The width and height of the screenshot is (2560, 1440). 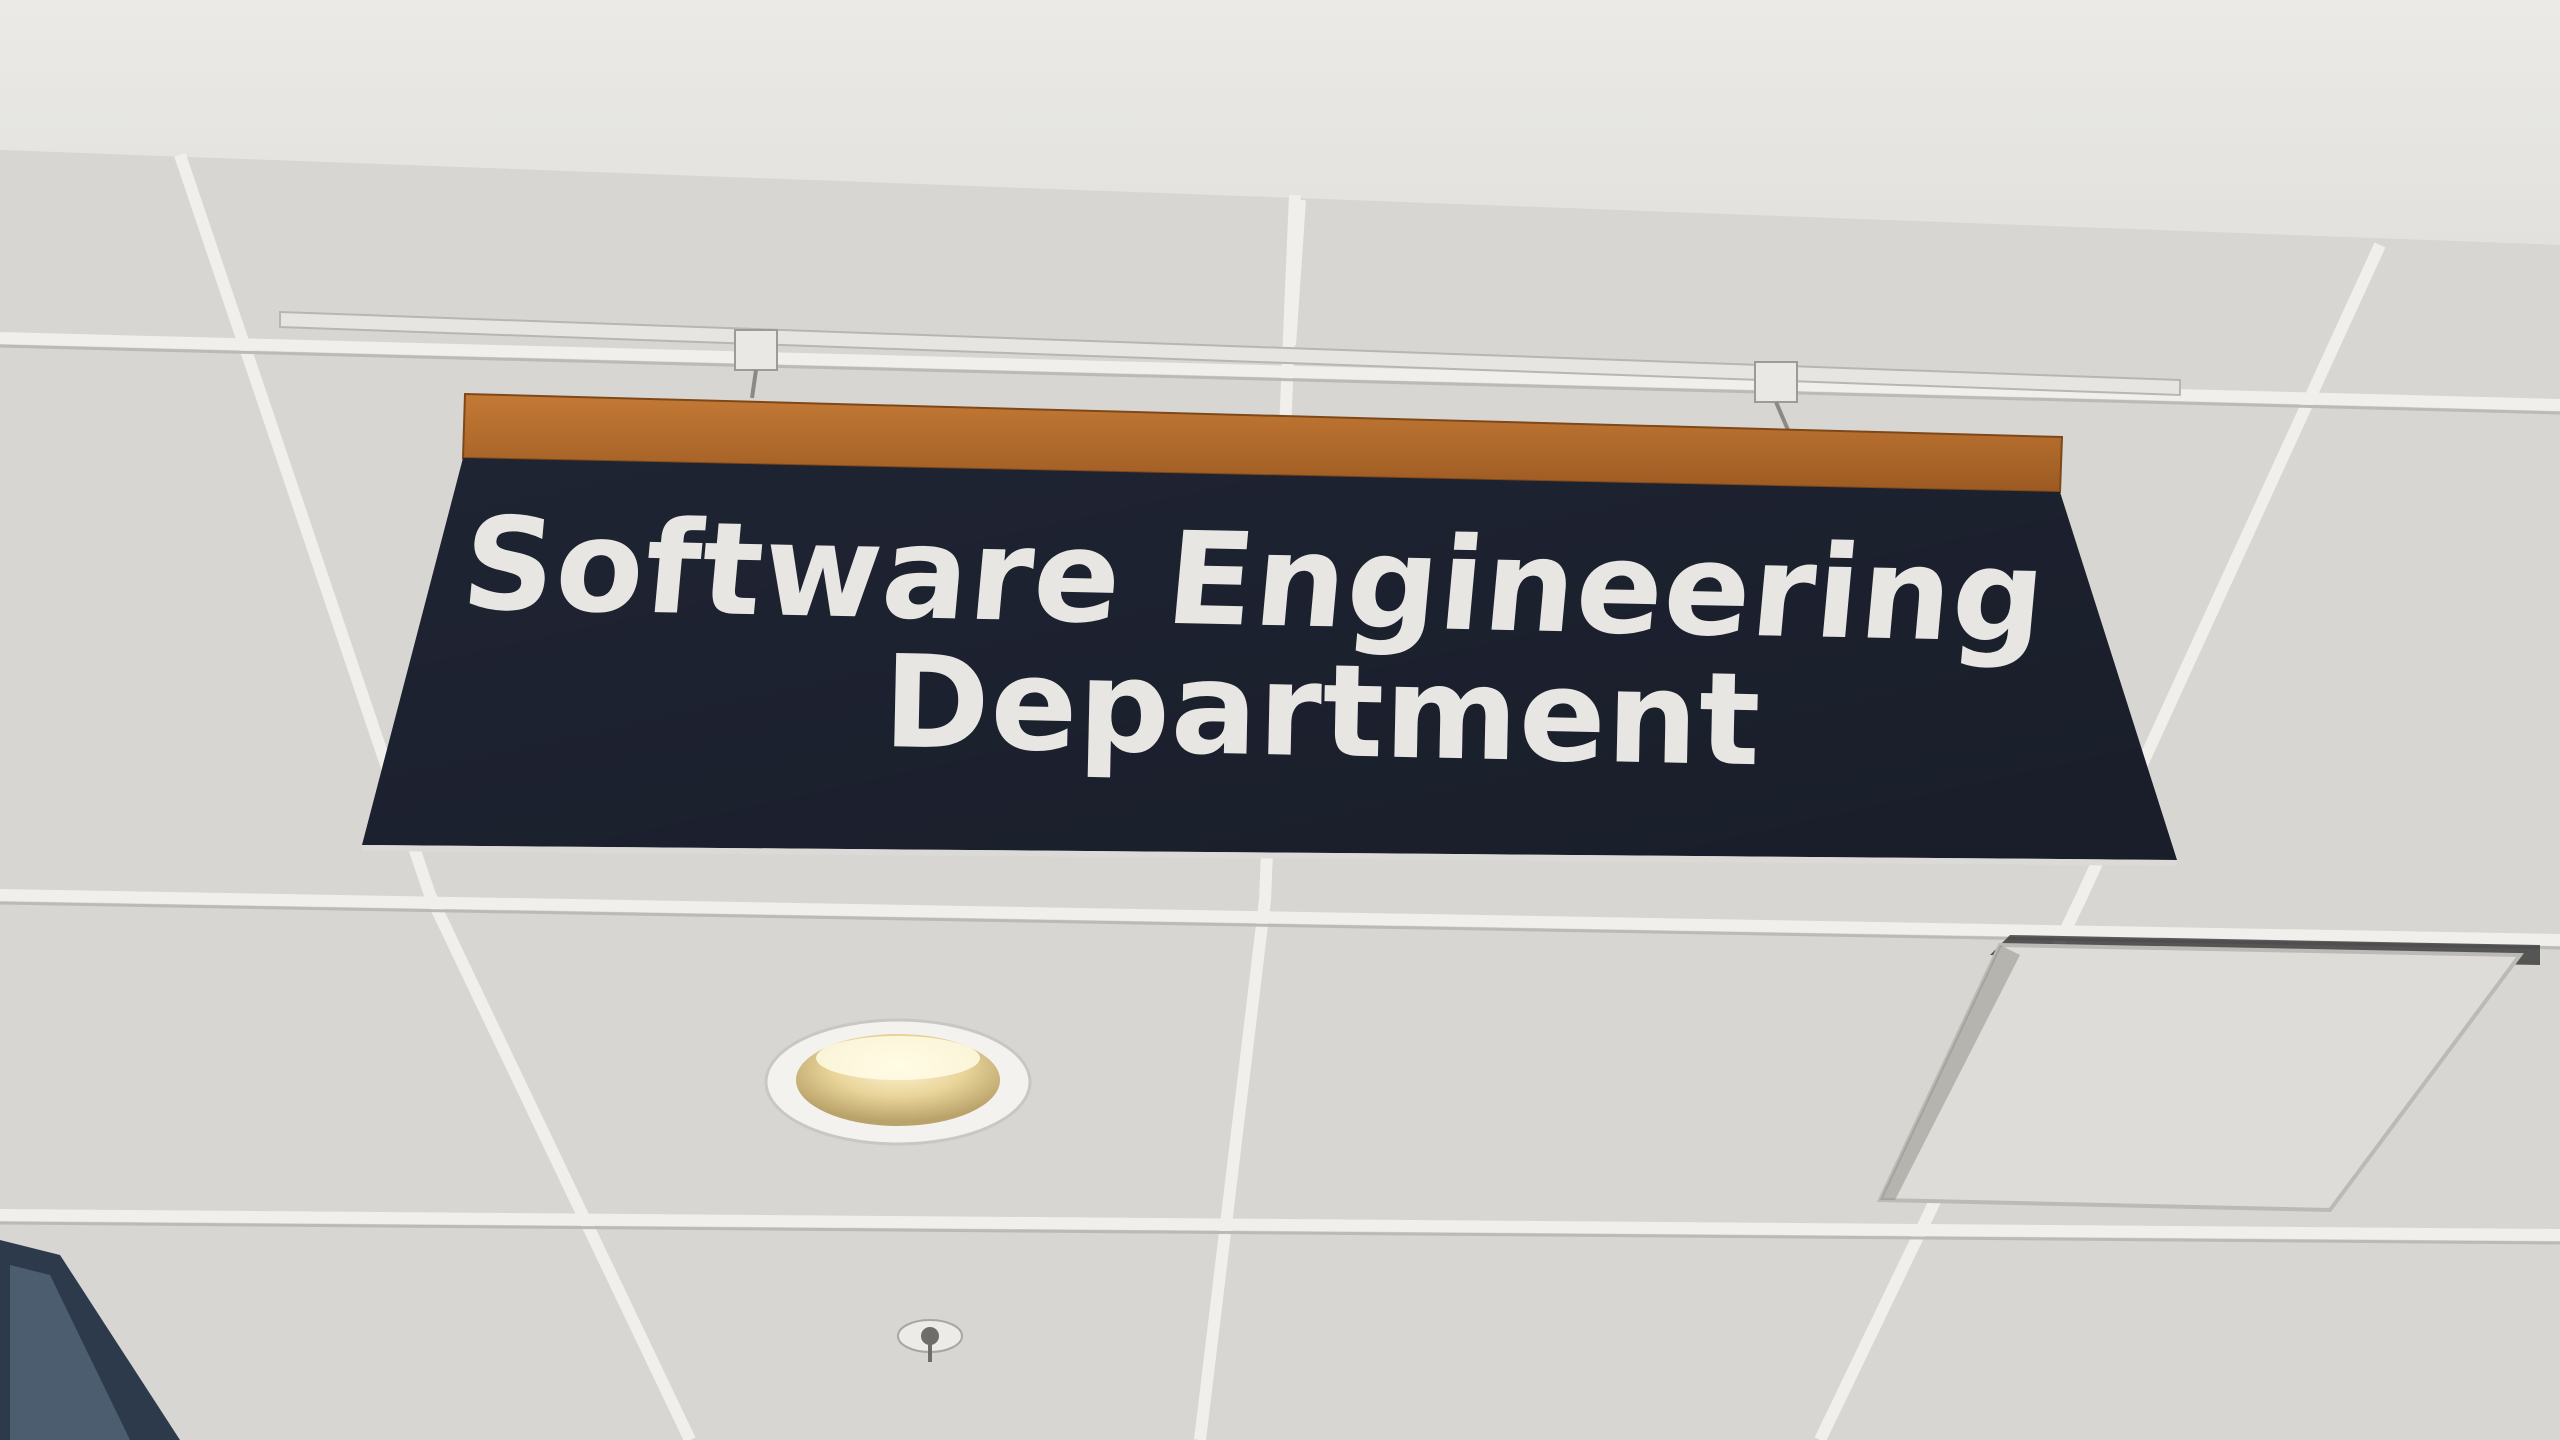 What do you see at coordinates (898, 1082) in the screenshot?
I see `recessed-light-icon` at bounding box center [898, 1082].